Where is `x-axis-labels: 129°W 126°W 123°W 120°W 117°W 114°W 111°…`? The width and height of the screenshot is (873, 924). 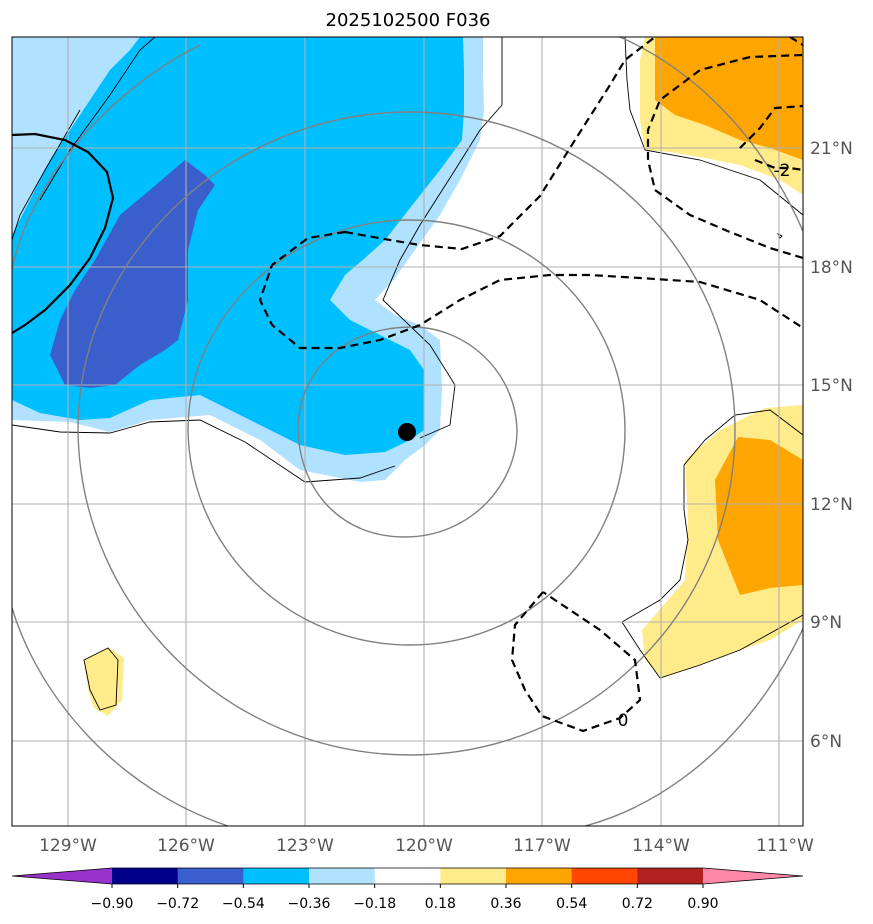 x-axis-labels: 129°W 126°W 123°W 120°W 117°W 114°W 111°… is located at coordinates (426, 846).